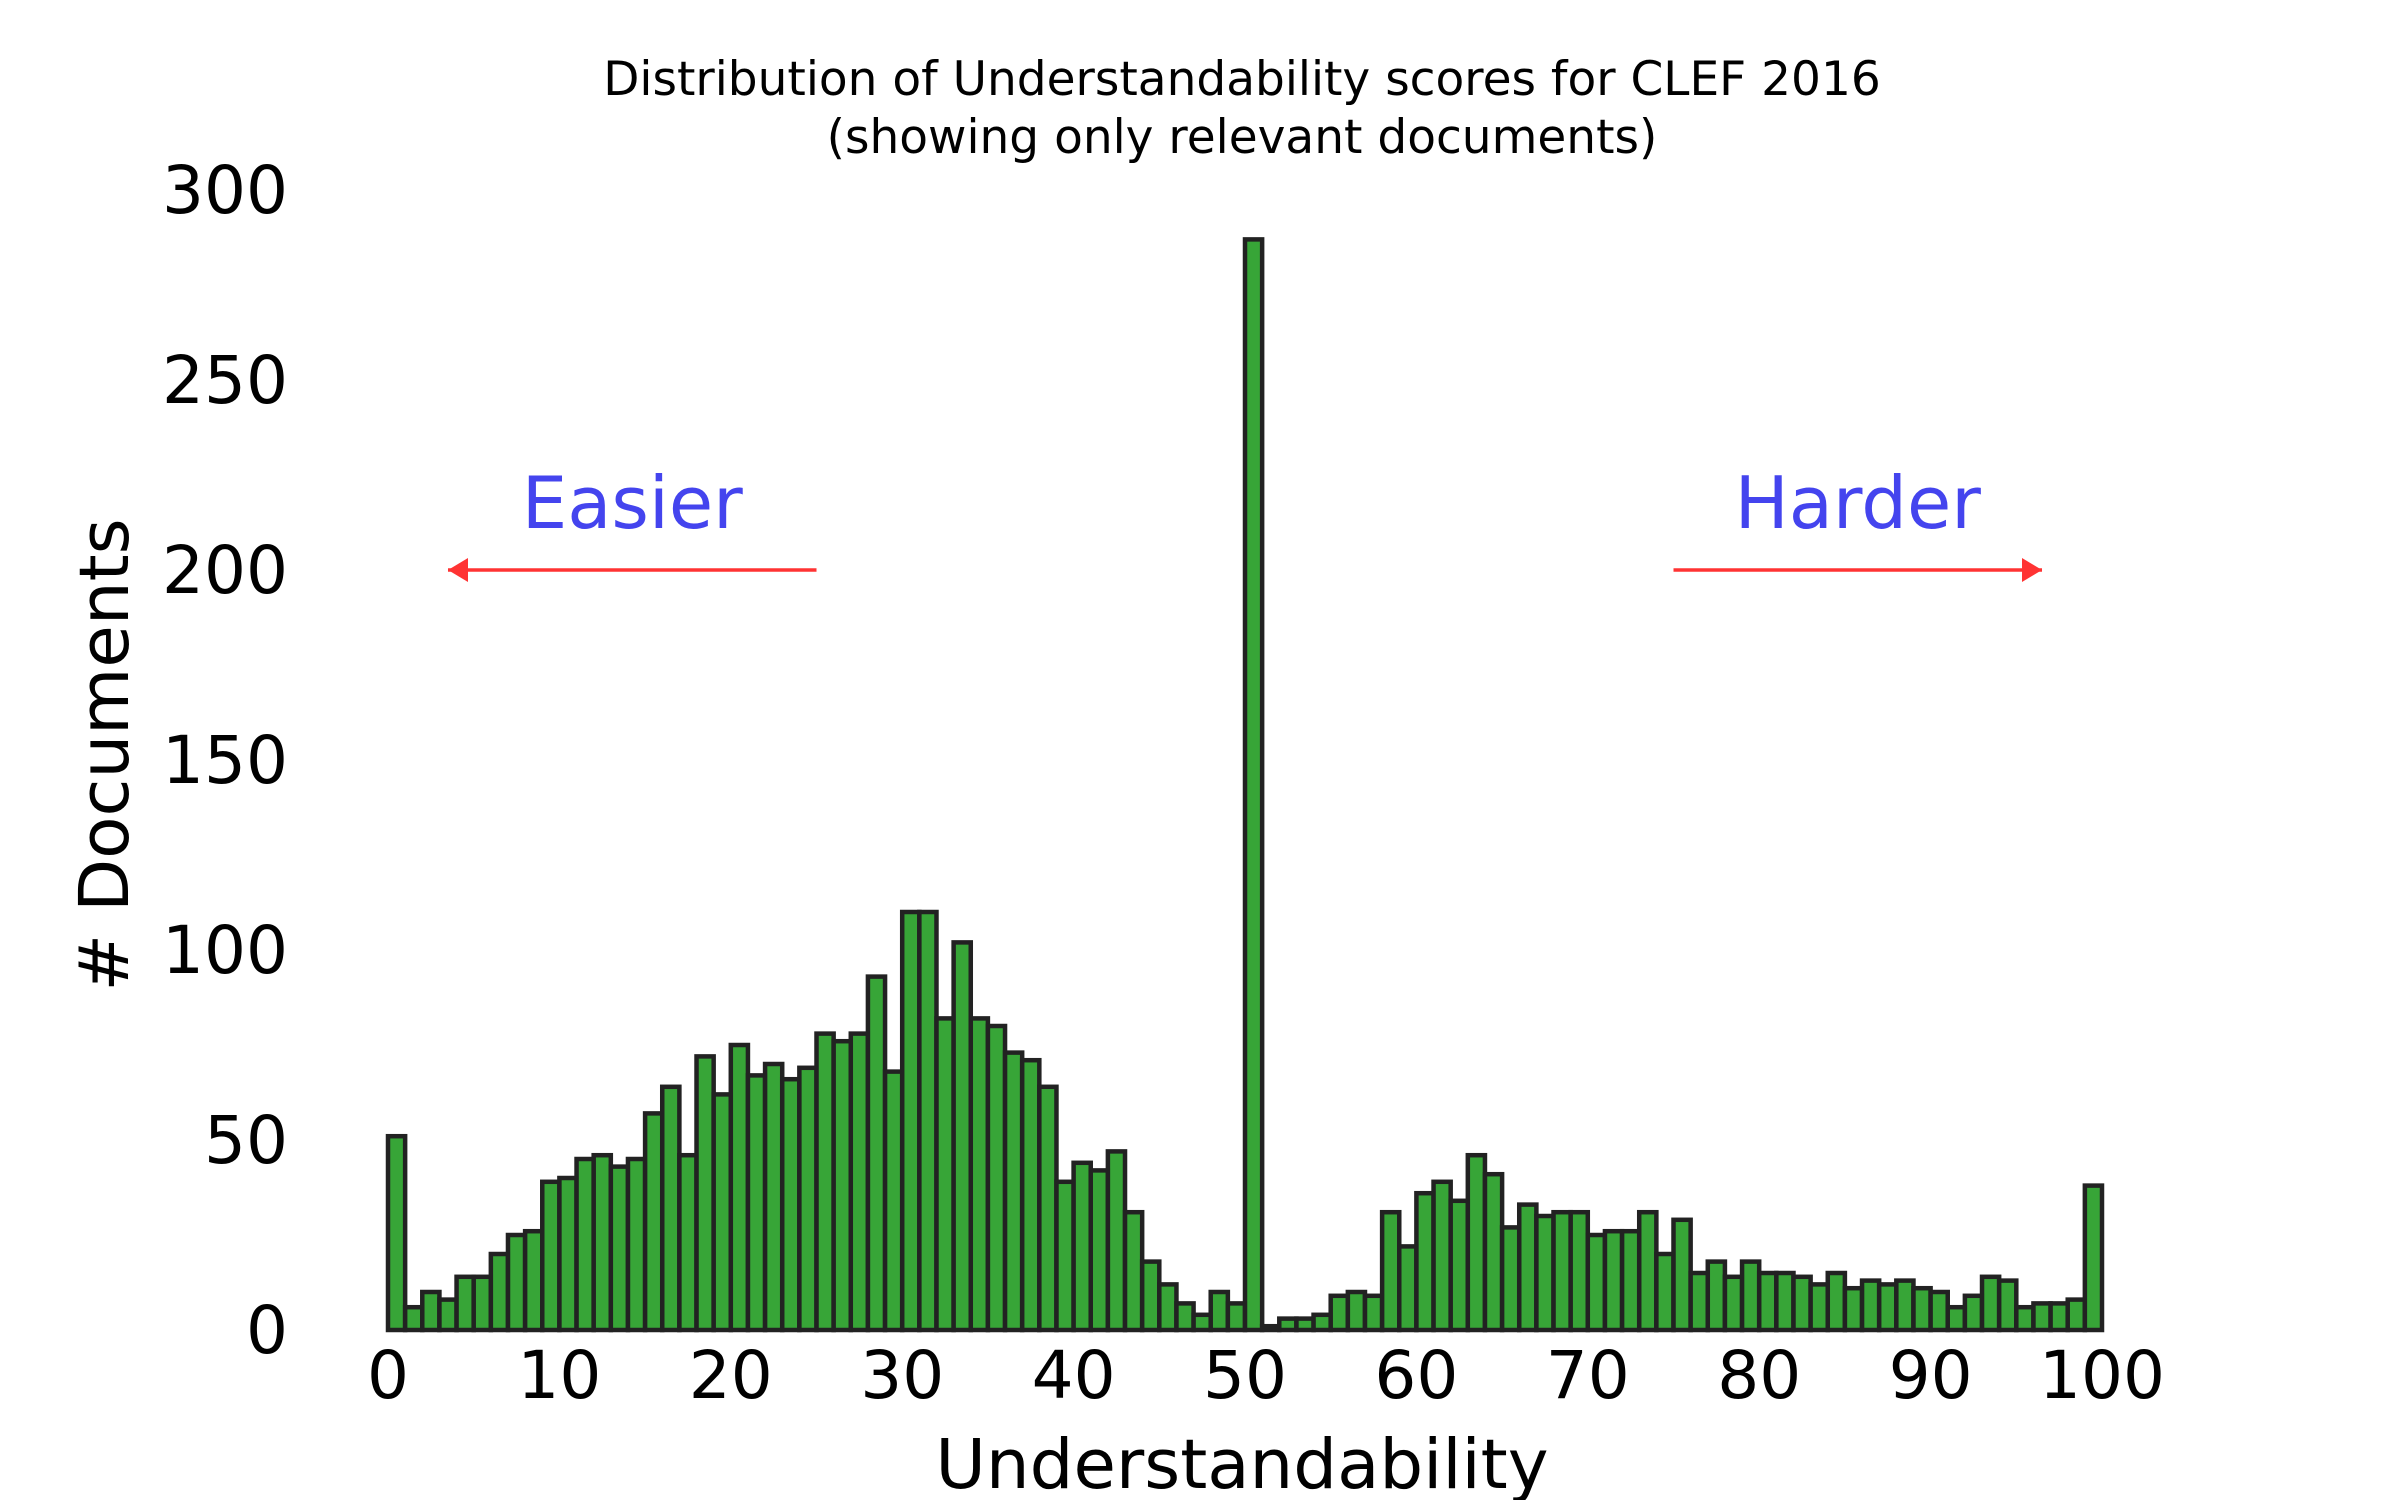 This screenshot has width=2400, height=1500. I want to click on x-axis-ticks: 0 10 20 30 40 50 60 70 80 90 100, so click(1266, 1375).